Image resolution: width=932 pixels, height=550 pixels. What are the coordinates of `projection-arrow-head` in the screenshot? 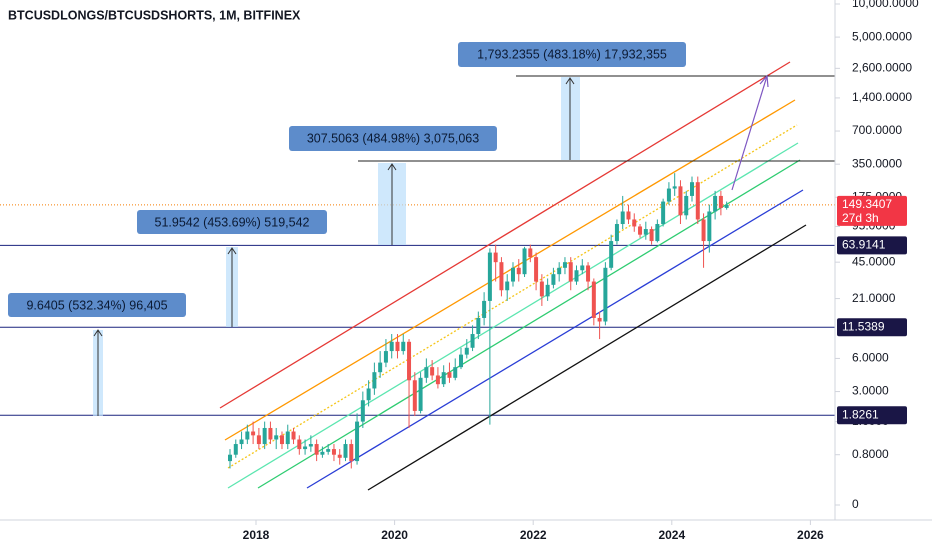 It's located at (764, 81).